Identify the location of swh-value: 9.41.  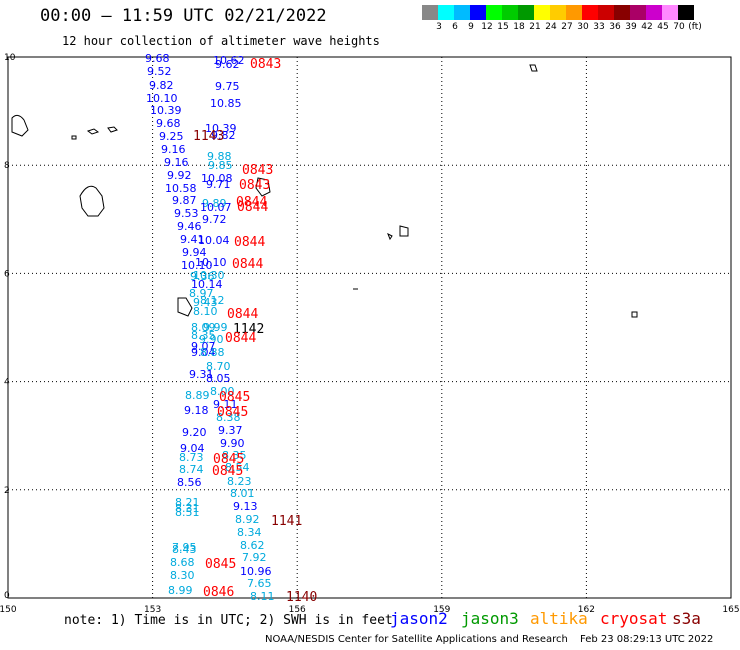
(192, 239).